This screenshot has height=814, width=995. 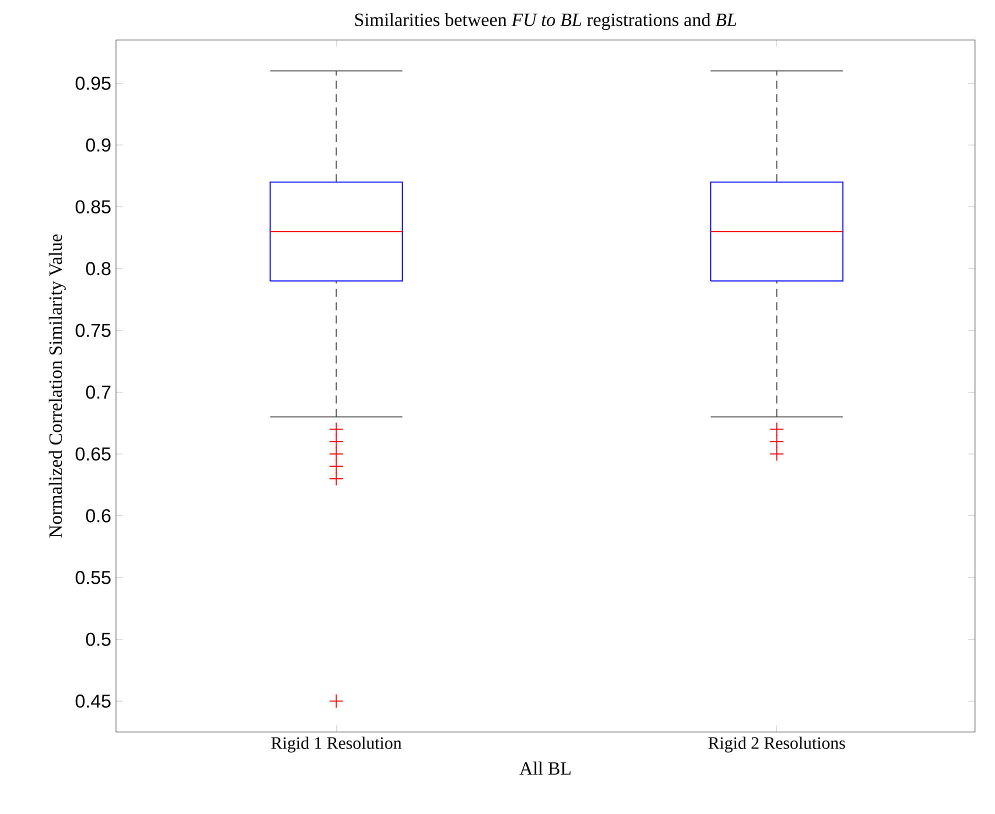 What do you see at coordinates (93, 207) in the screenshot?
I see `y-tick-label: 0.85` at bounding box center [93, 207].